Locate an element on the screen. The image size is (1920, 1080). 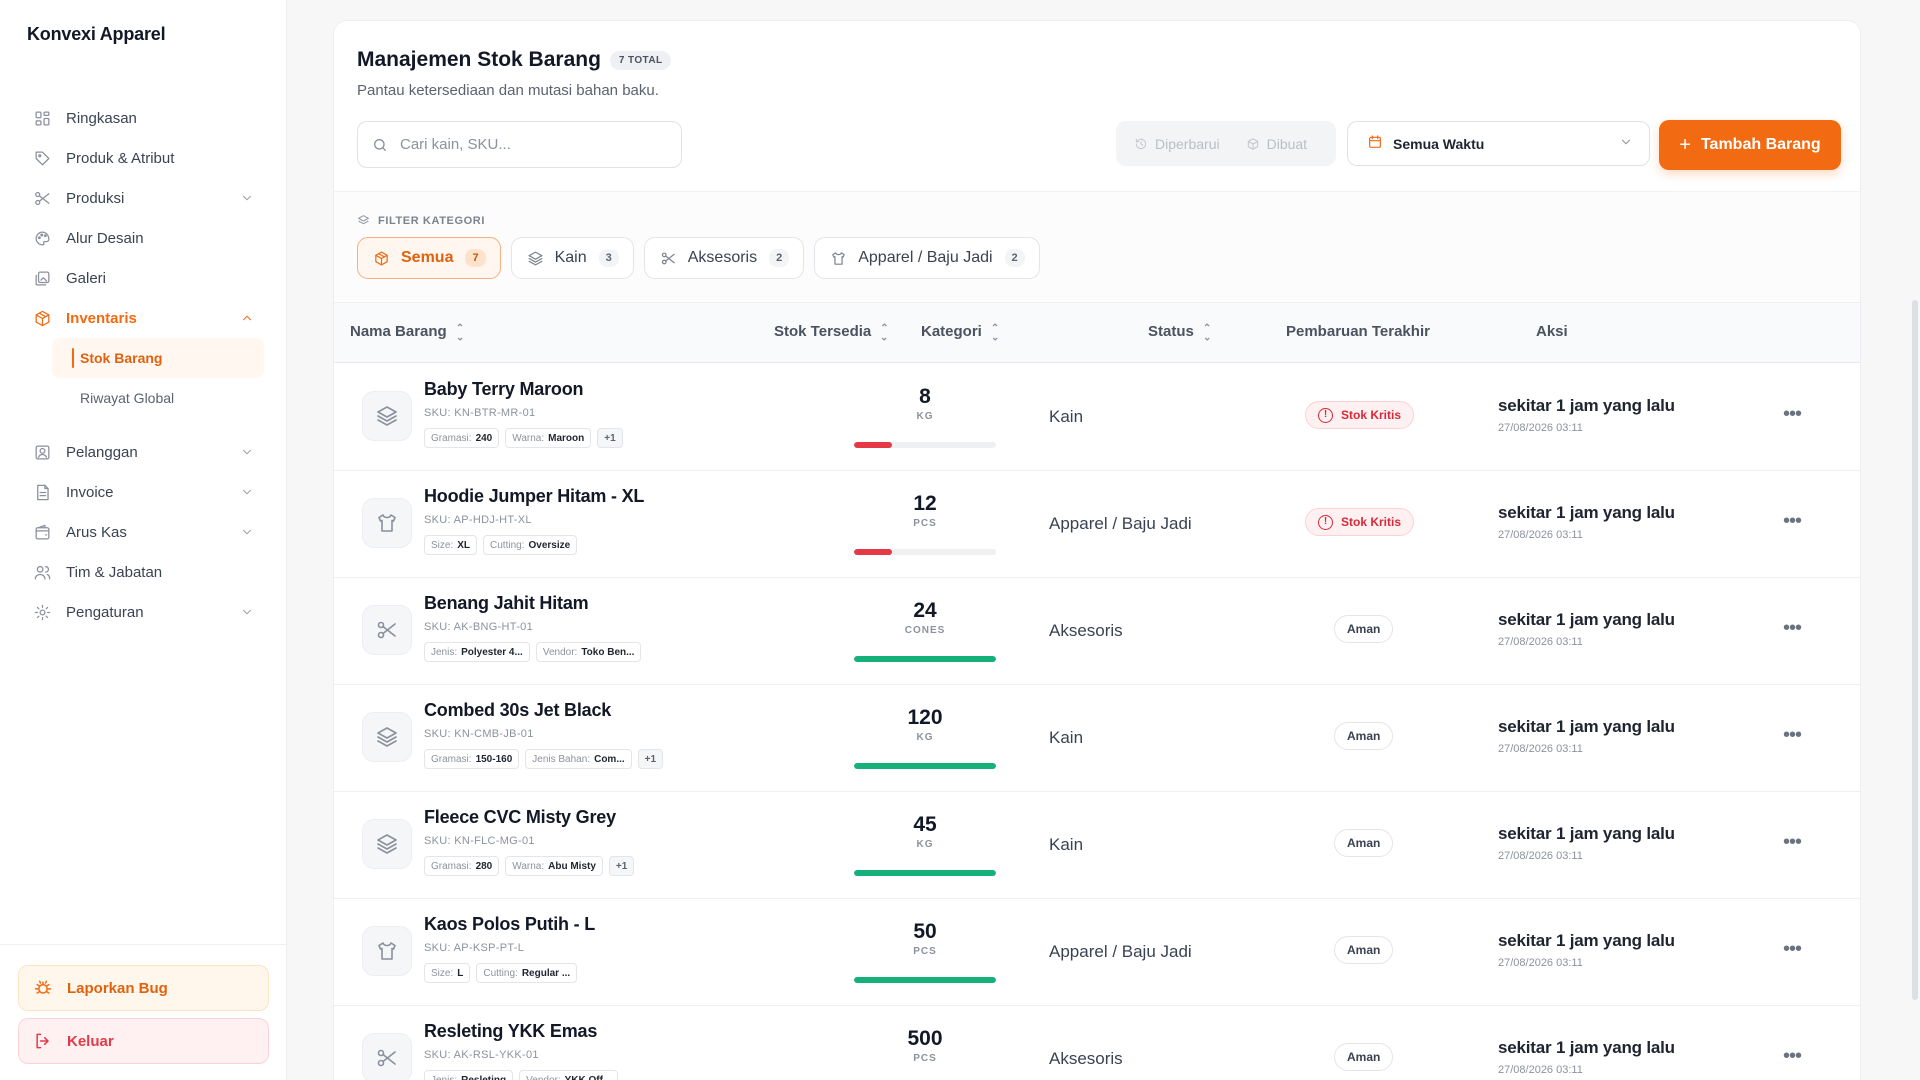
chevron-down-icon is located at coordinates (247, 198).